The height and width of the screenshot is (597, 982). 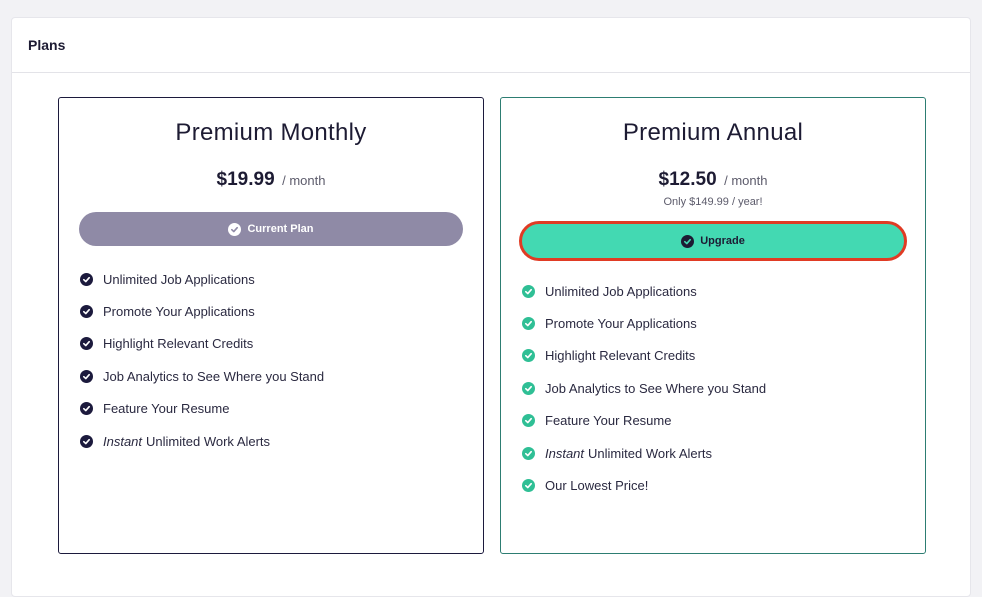 I want to click on feature-text: Our Lowest Price!, so click(x=597, y=486).